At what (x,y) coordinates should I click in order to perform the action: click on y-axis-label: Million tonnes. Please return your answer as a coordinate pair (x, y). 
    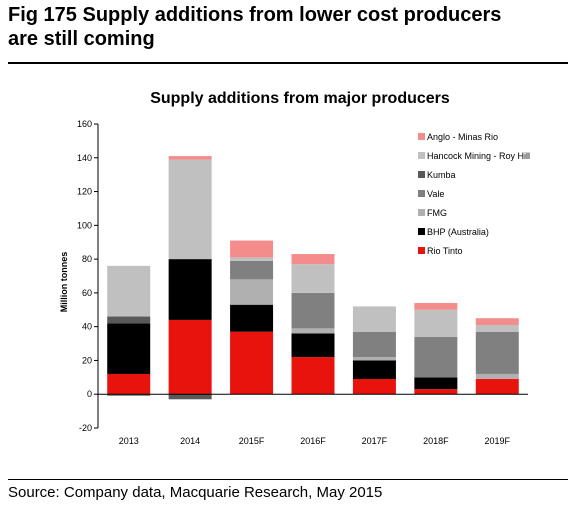
    Looking at the image, I should click on (64, 282).